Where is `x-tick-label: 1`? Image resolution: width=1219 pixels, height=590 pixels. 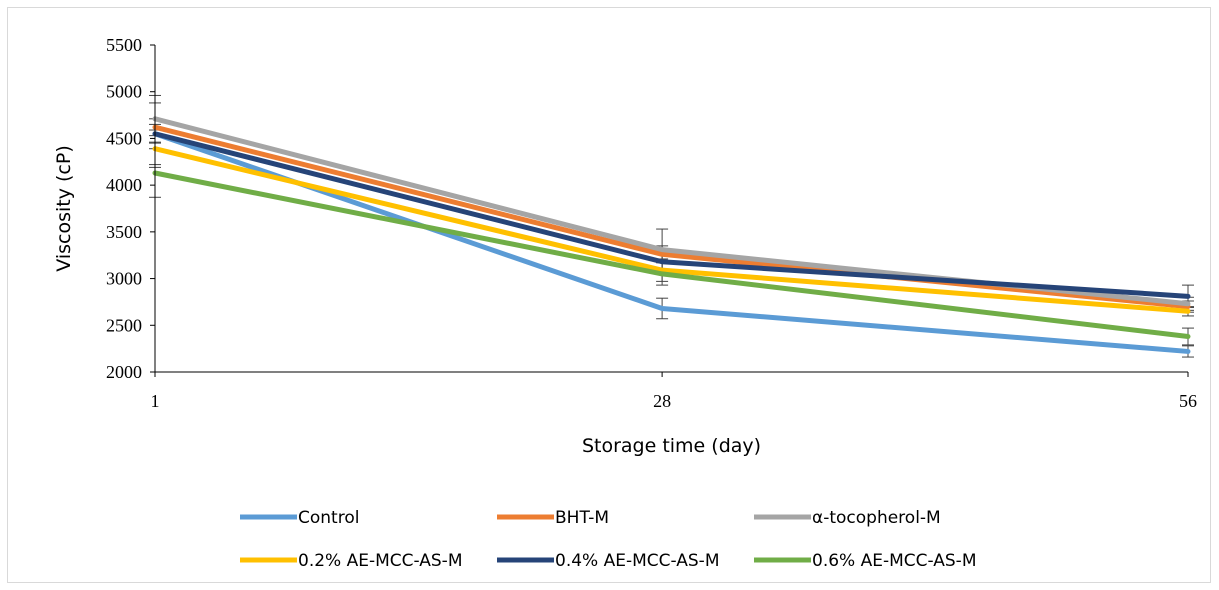 x-tick-label: 1 is located at coordinates (155, 401).